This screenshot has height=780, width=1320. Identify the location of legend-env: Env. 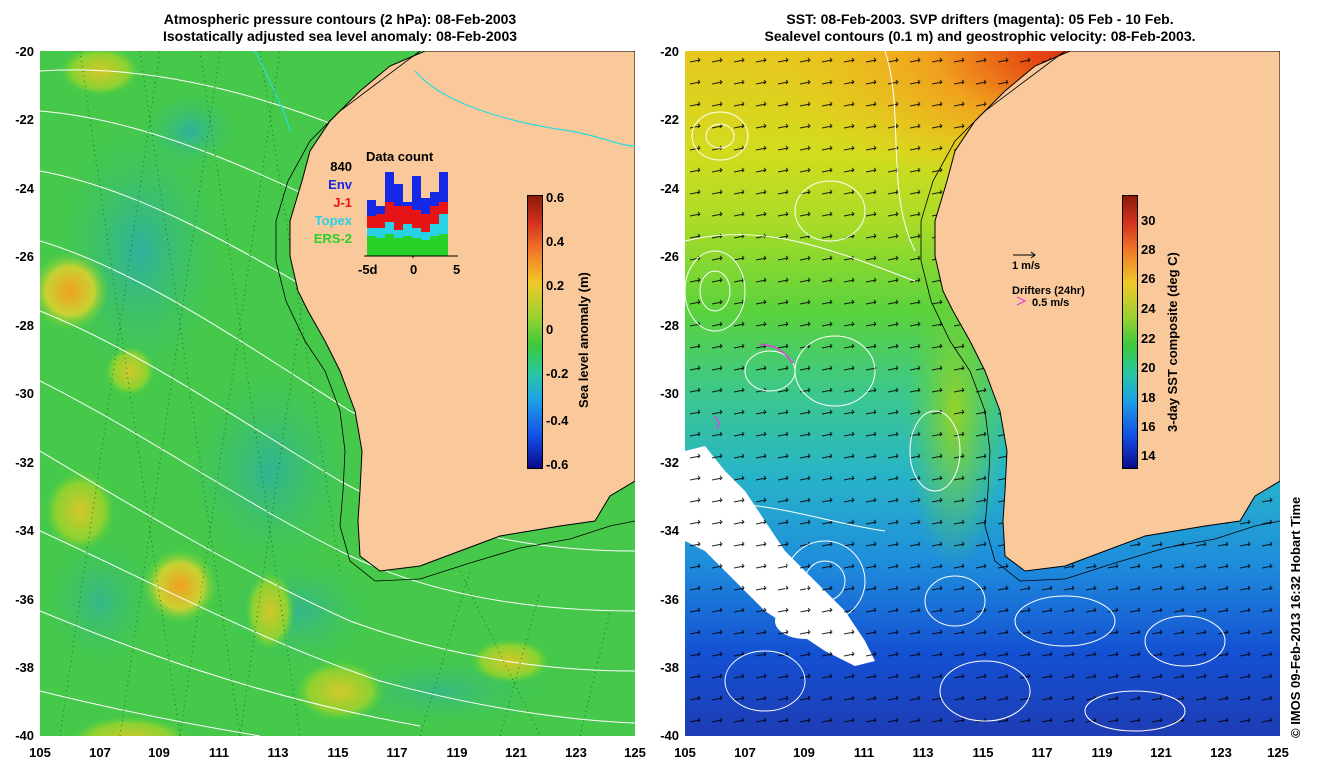
(340, 184).